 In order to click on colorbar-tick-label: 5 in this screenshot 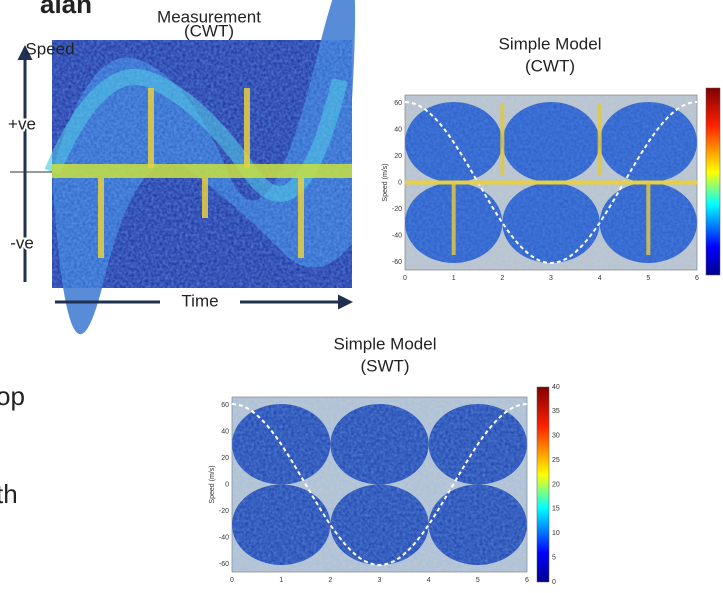, I will do `click(554, 557)`.